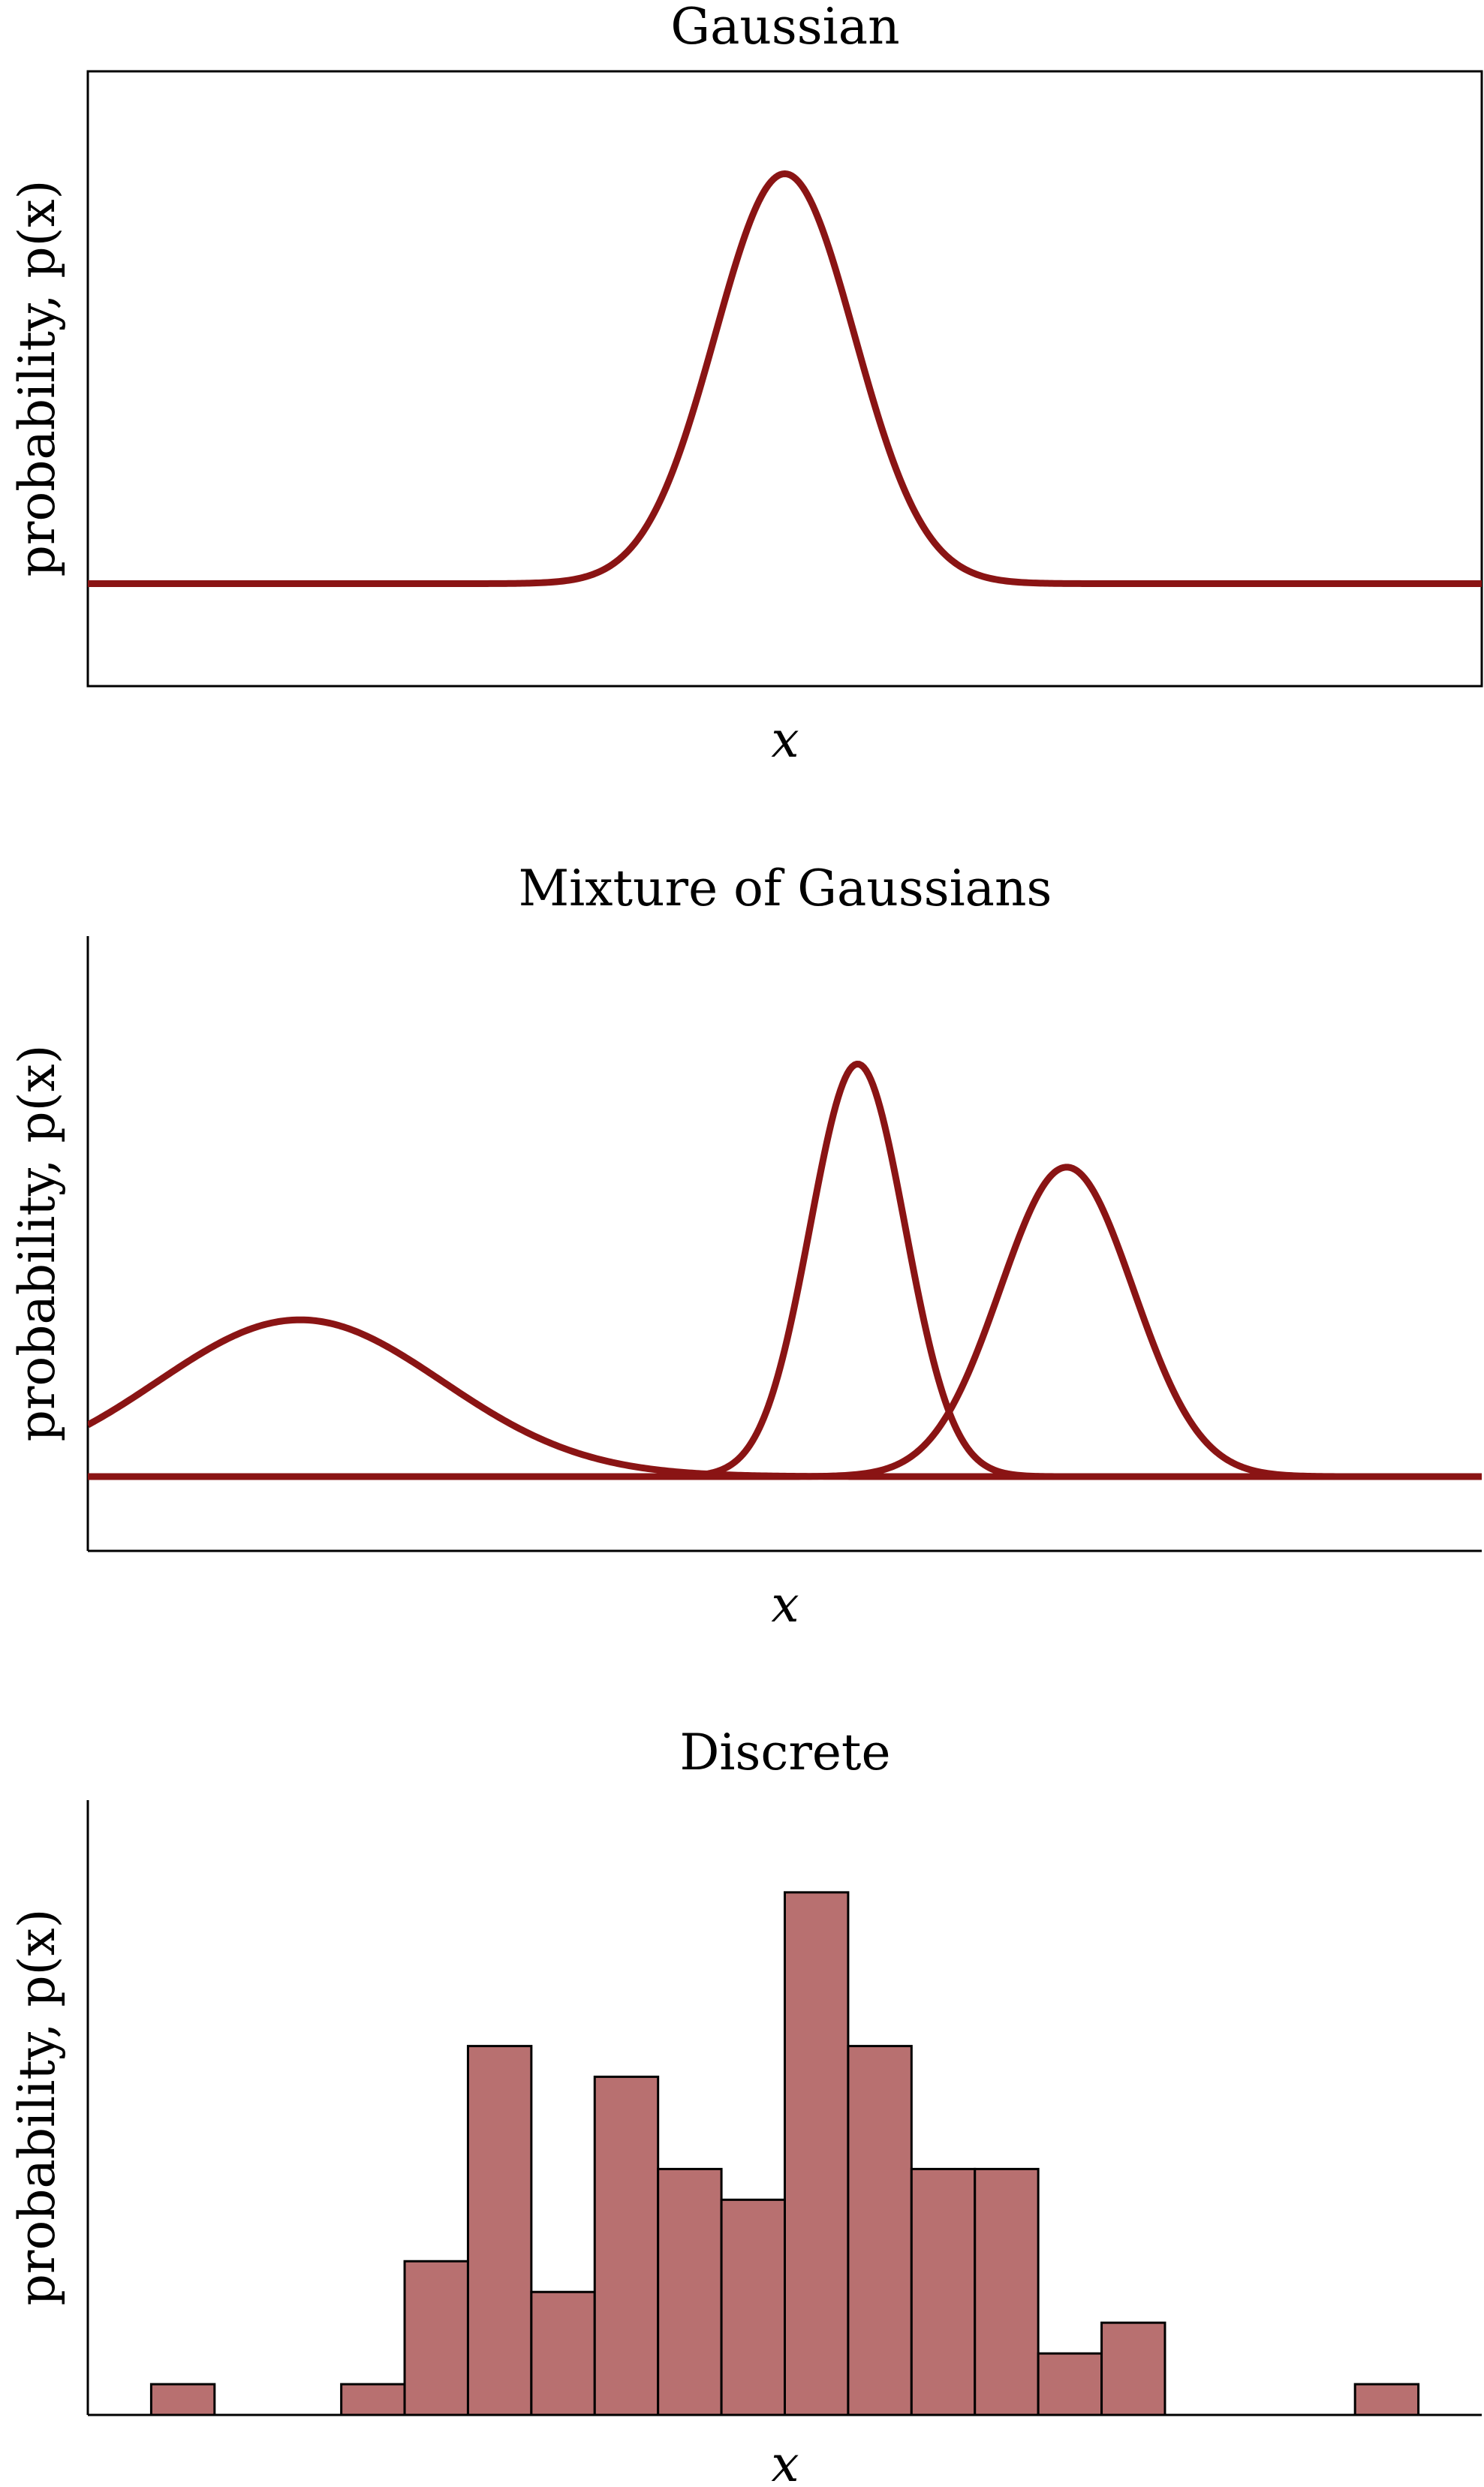 Image resolution: width=1484 pixels, height=2487 pixels. What do you see at coordinates (784, 28) in the screenshot?
I see `gaussian-title: Gaussian` at bounding box center [784, 28].